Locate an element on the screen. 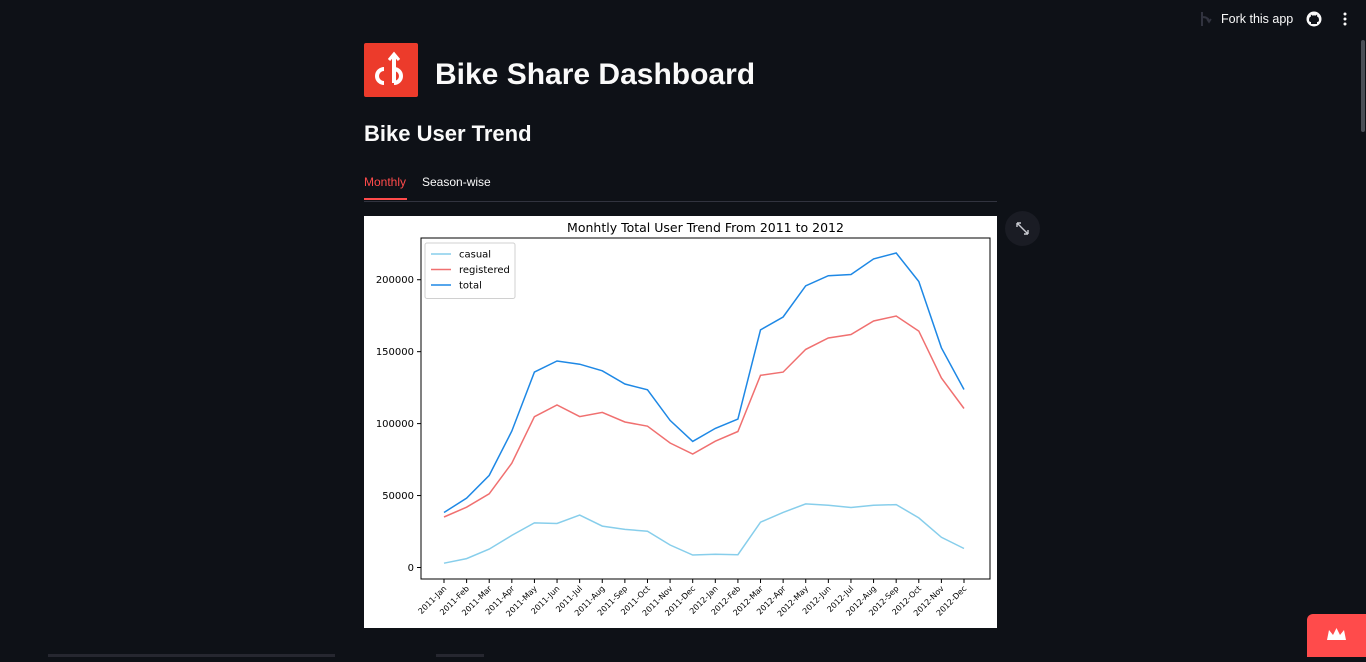  horizontal-scrollbar-segment is located at coordinates (460, 655).